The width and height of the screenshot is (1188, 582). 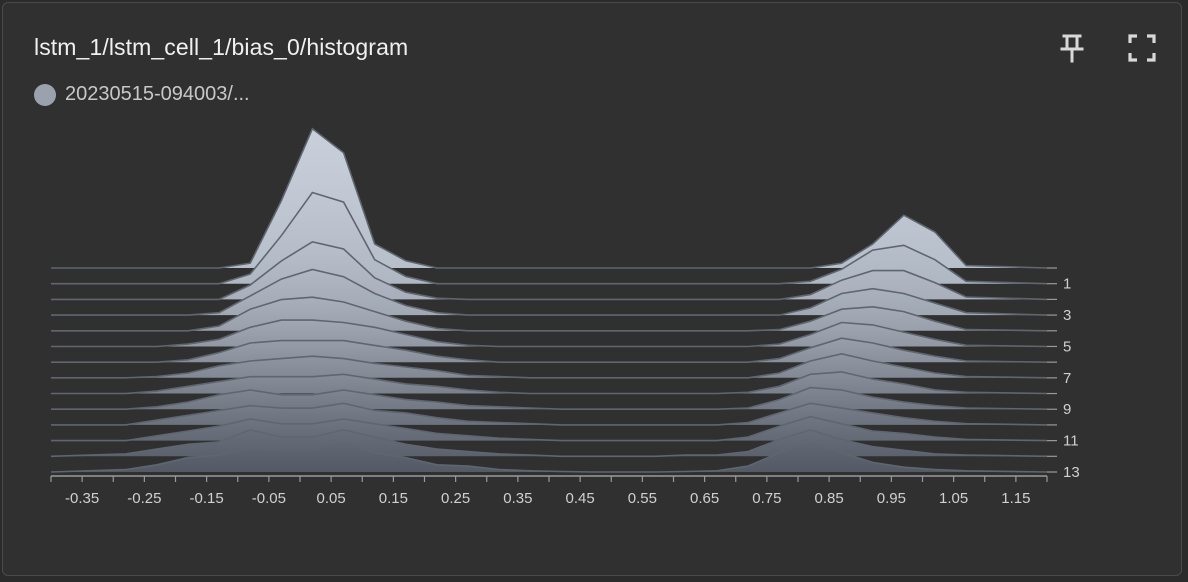 I want to click on x-tick-label: 0.55, so click(x=642, y=498).